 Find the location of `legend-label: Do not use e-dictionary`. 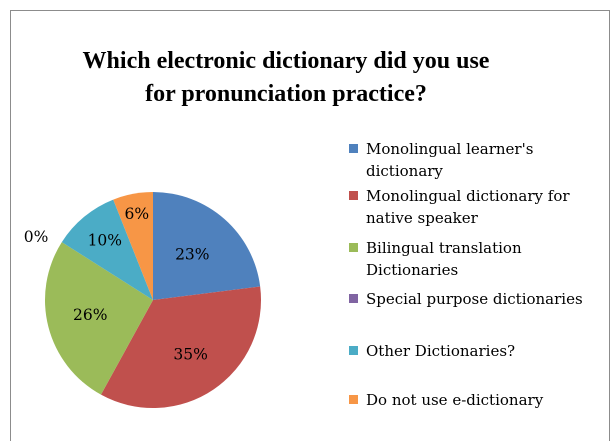

legend-label: Do not use e-dictionary is located at coordinates (455, 400).